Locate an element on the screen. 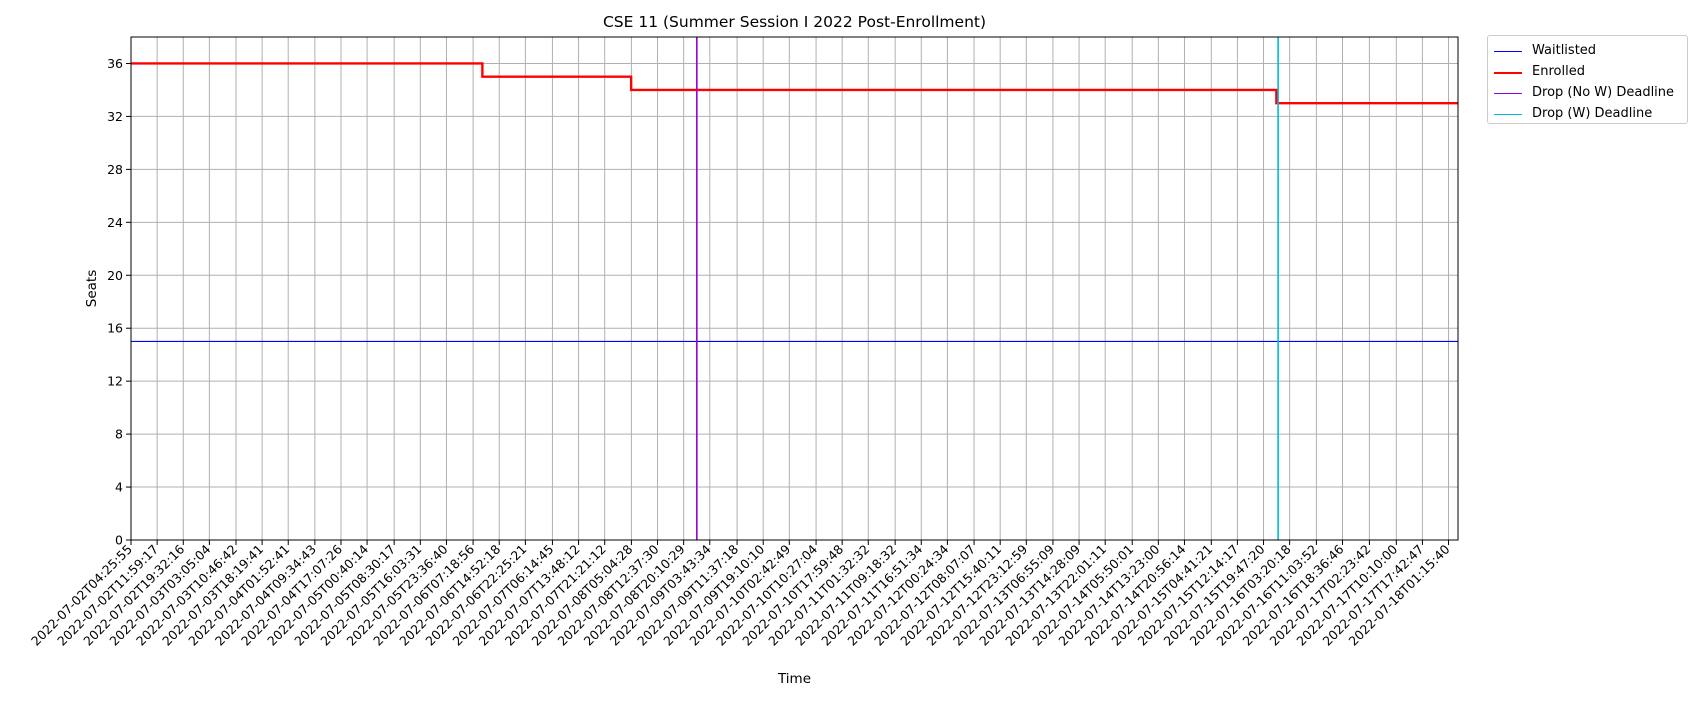 This screenshot has height=704, width=1700. y-tick-label: 0 is located at coordinates (119, 540).